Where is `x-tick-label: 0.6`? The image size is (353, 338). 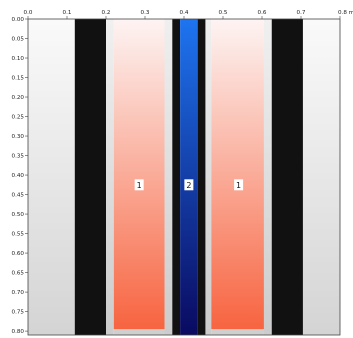
x-tick-label: 0.6 is located at coordinates (262, 13).